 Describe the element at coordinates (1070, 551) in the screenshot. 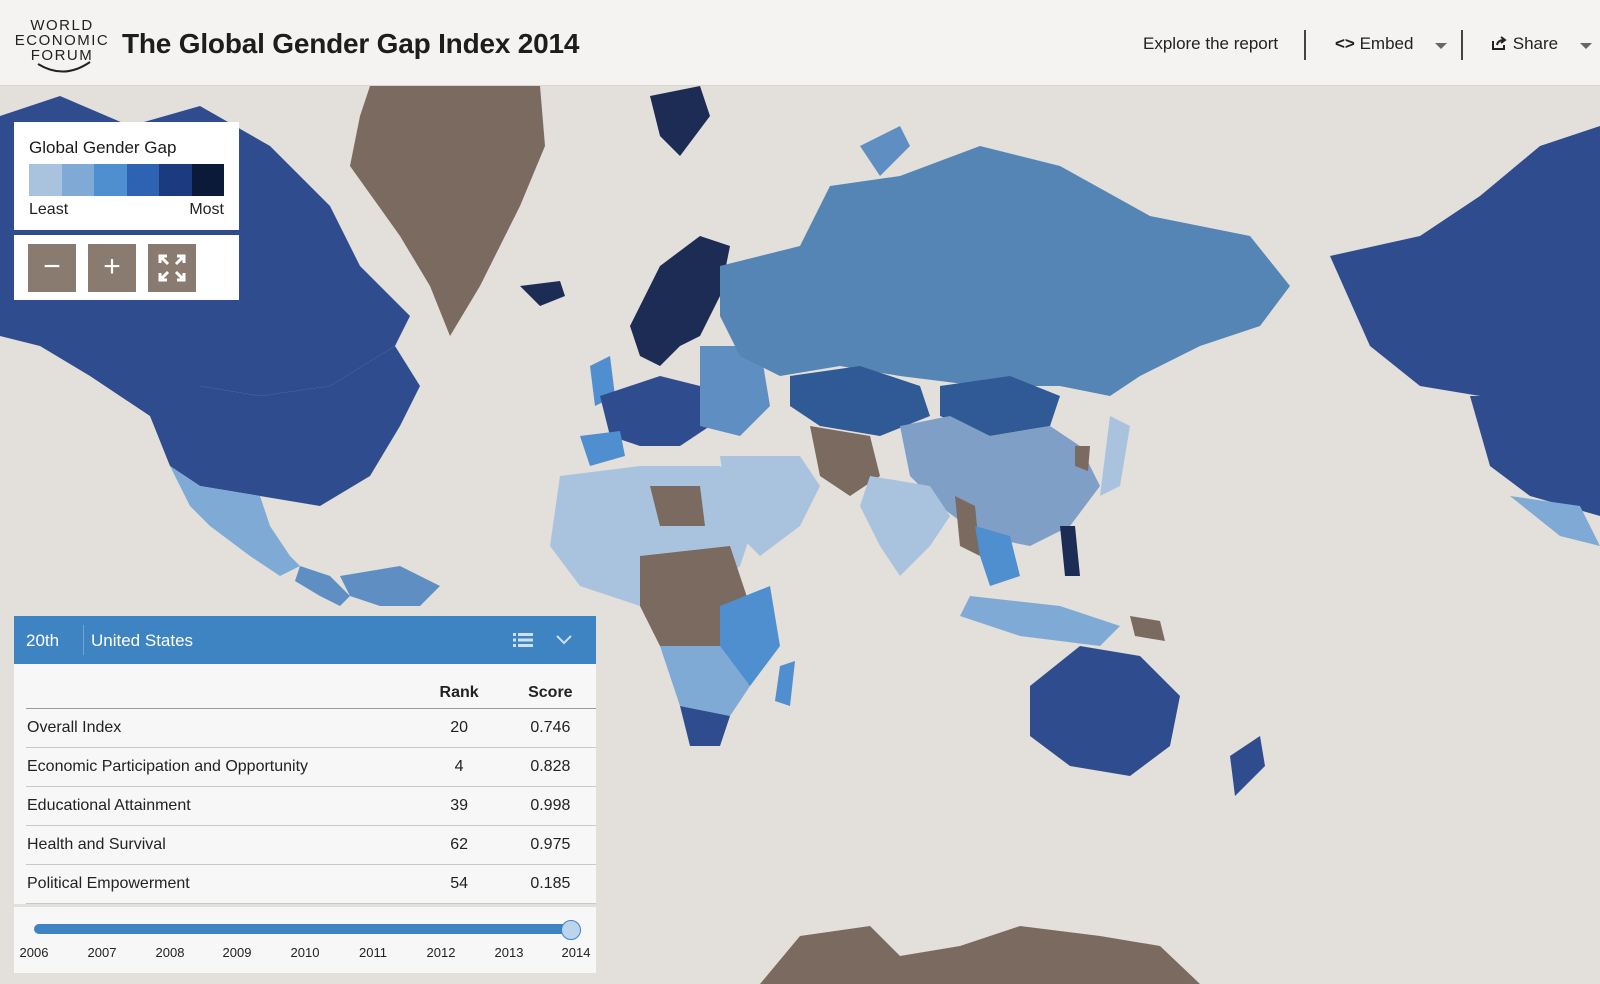

I see `country-philippines` at that location.